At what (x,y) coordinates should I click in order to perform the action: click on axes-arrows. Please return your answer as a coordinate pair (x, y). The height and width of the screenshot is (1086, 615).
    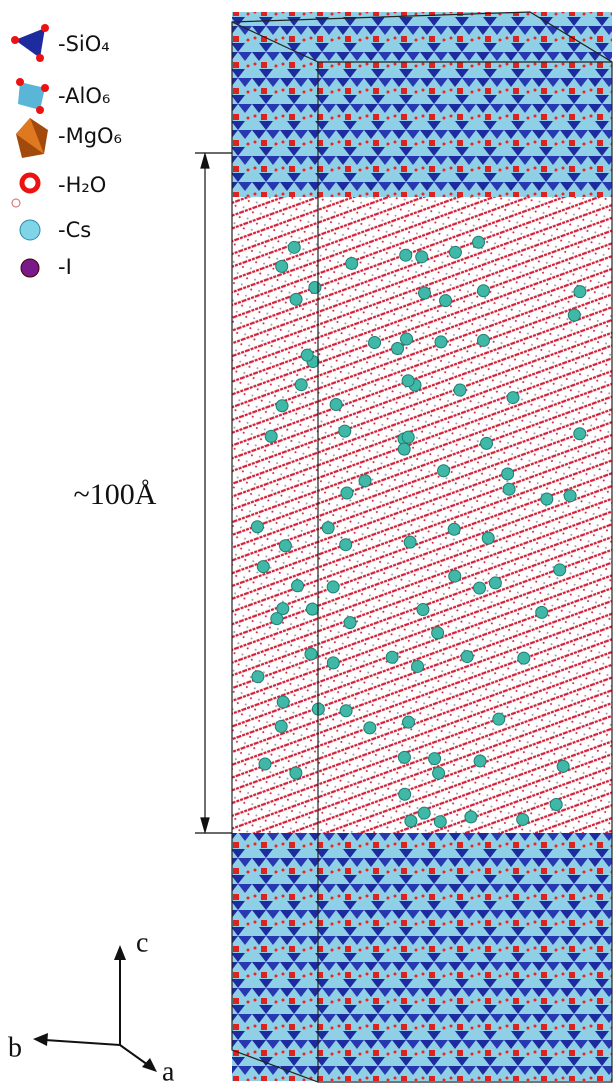
    Looking at the image, I should click on (95, 1008).